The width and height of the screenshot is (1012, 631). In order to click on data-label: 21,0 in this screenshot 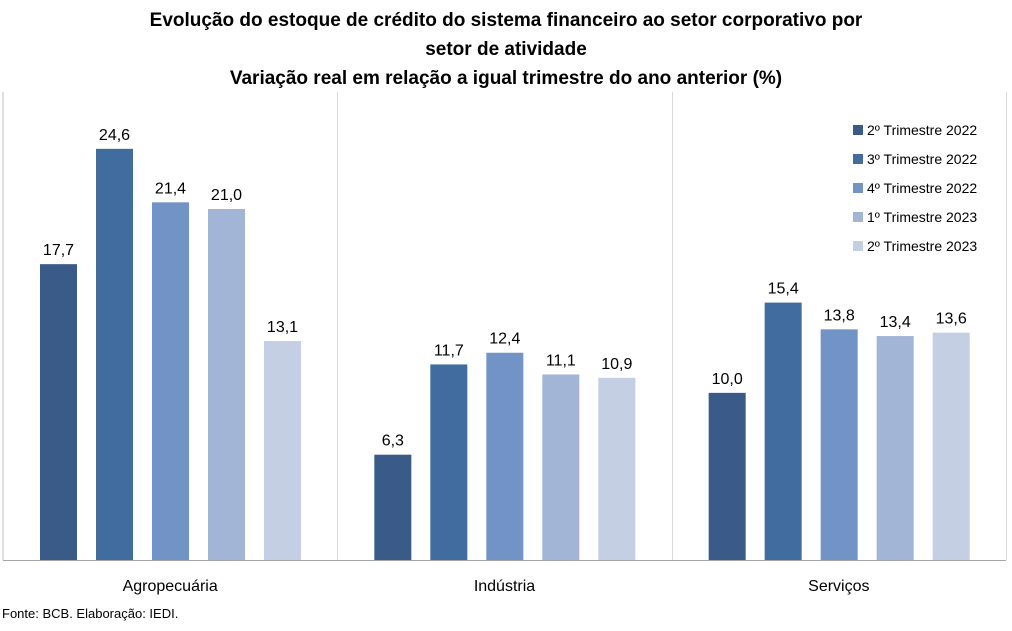, I will do `click(226, 195)`.